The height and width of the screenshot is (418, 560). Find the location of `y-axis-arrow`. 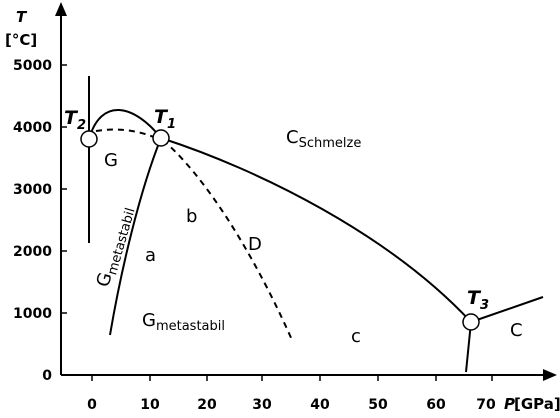

y-axis-arrow is located at coordinates (61, 9).